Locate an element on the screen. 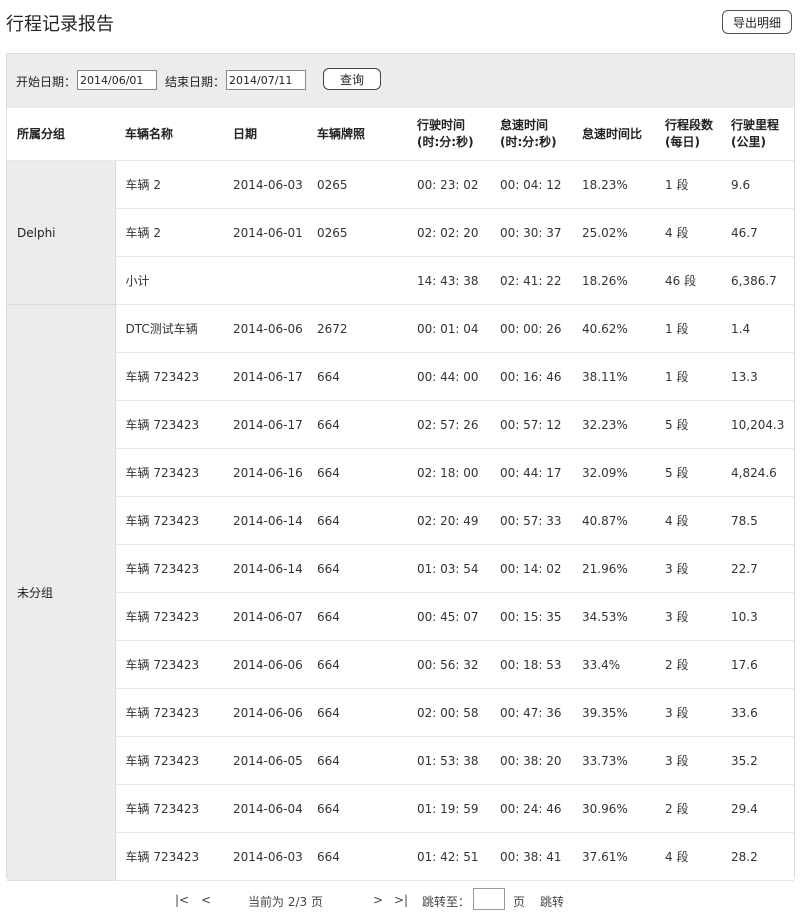  header-line: 行程段数 is located at coordinates (689, 125).